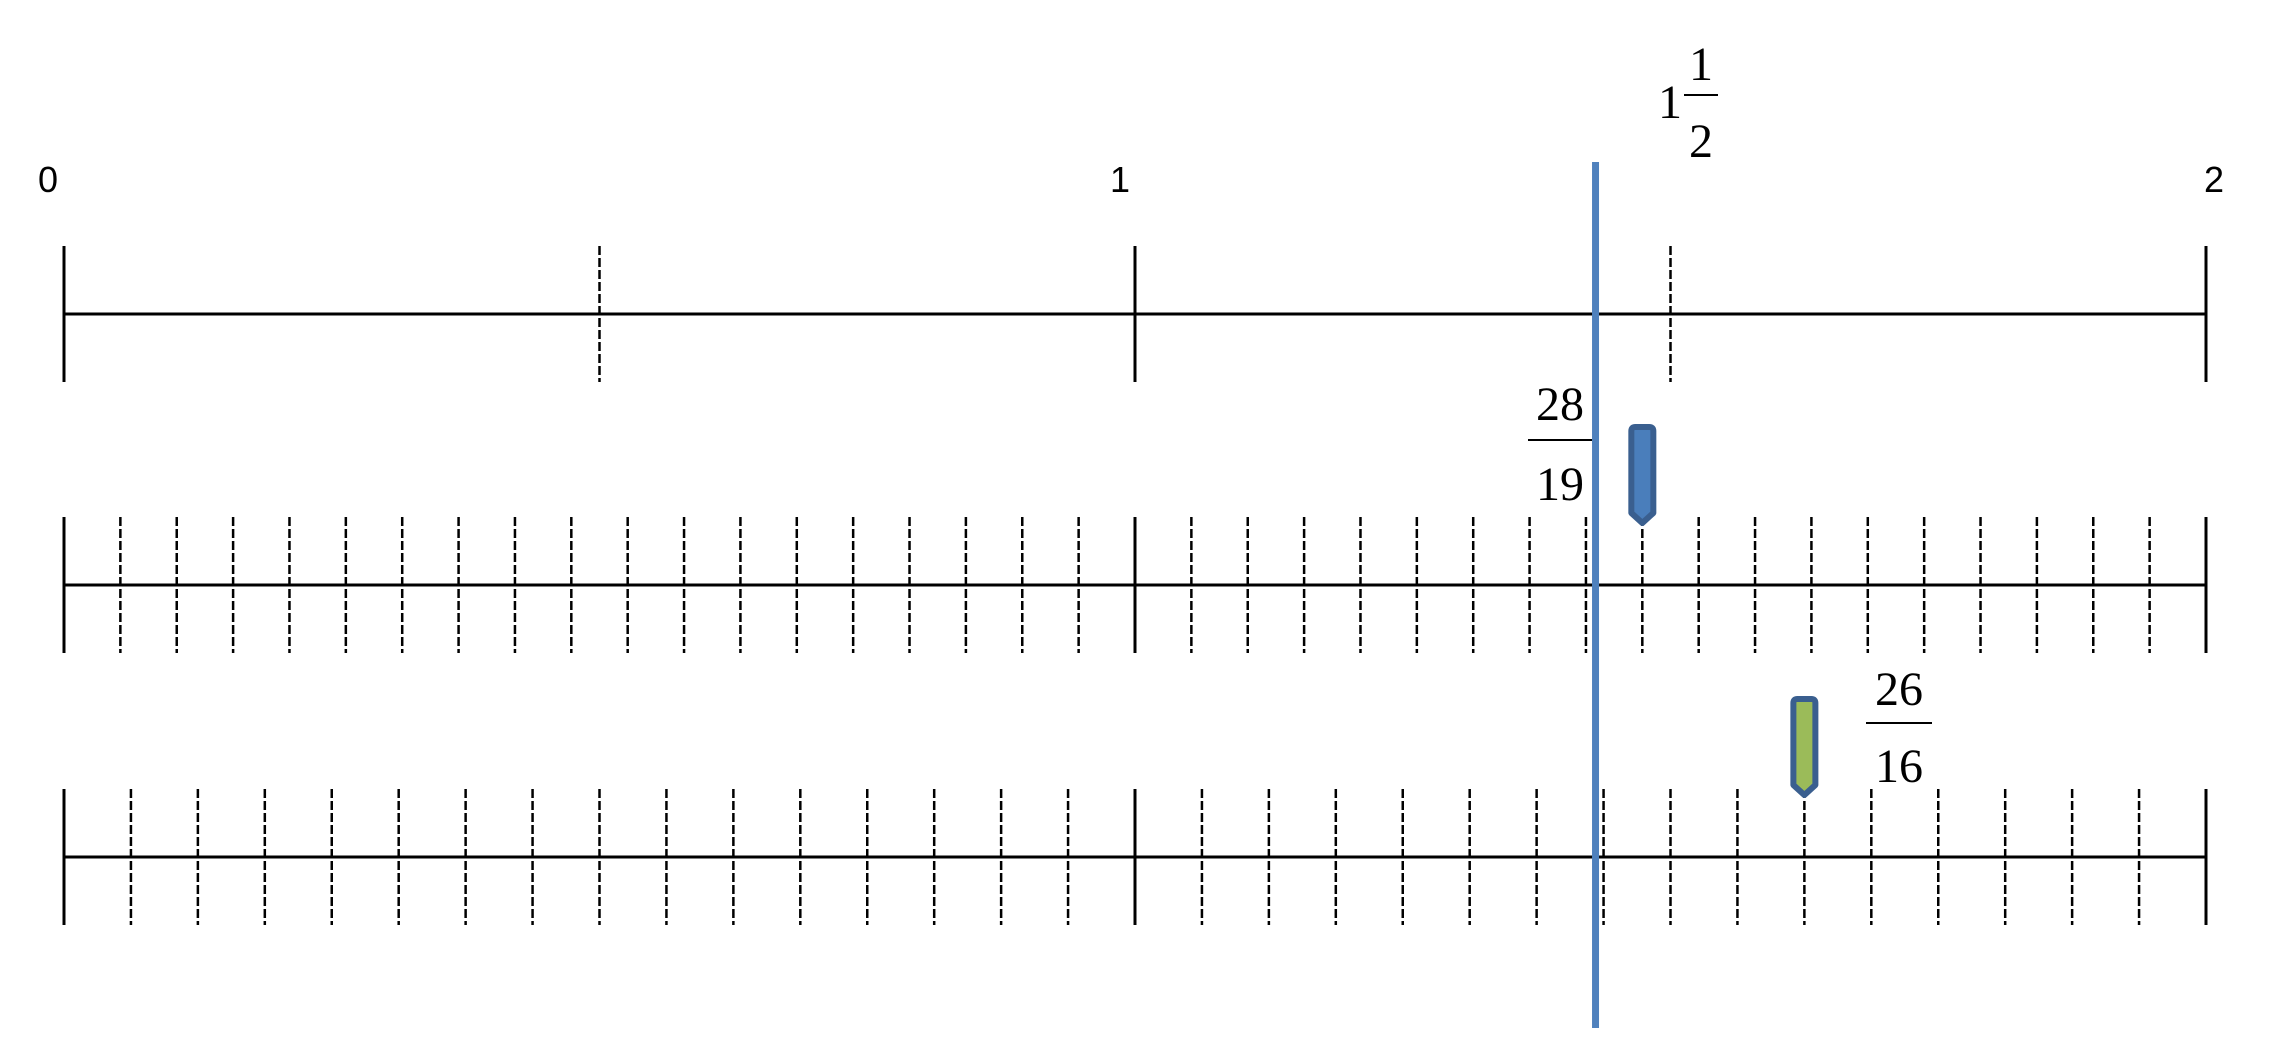 The width and height of the screenshot is (2272, 1048). What do you see at coordinates (1131, 179) in the screenshot?
I see `axis-labels: 0 1 2` at bounding box center [1131, 179].